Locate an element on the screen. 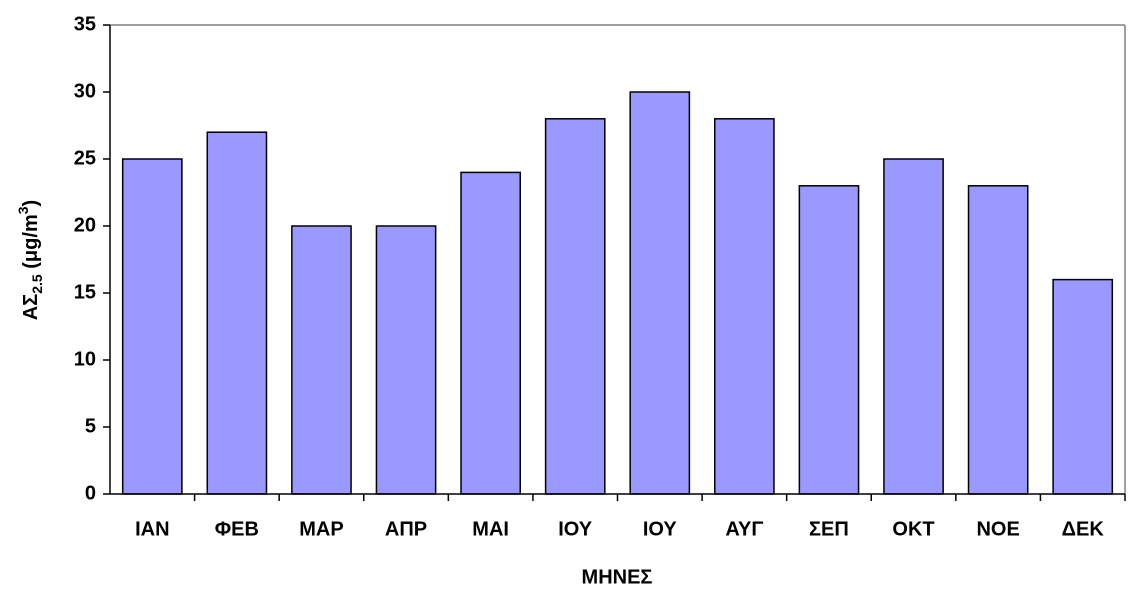 This screenshot has width=1133, height=595. x-tick-label: ΔΕΚ is located at coordinates (1083, 529).